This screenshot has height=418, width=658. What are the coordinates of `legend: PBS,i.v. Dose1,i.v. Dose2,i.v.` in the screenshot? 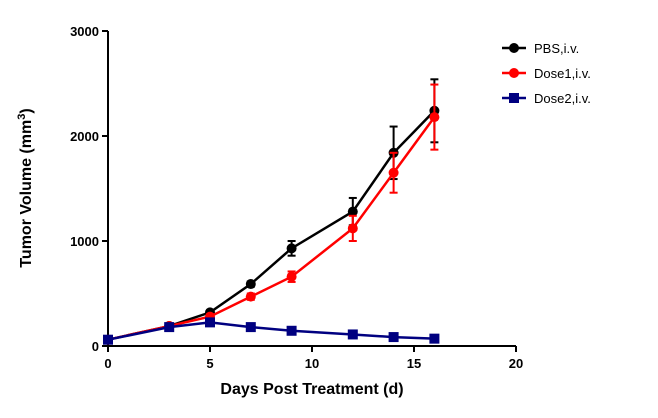 It's located at (546, 73).